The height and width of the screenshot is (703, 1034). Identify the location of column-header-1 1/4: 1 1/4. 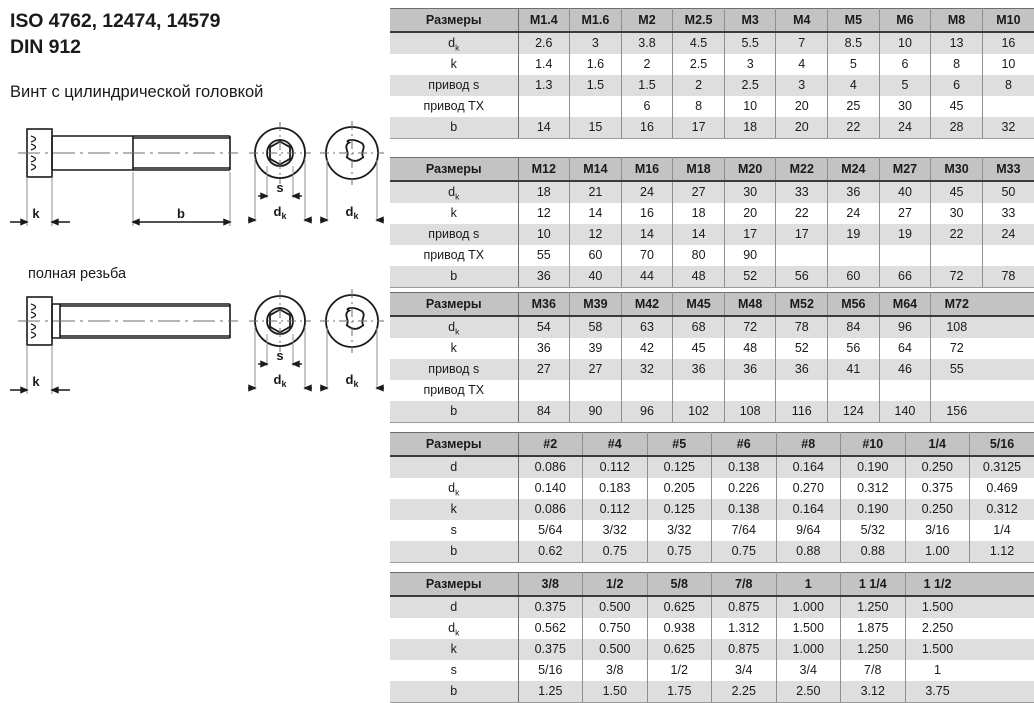
(873, 584).